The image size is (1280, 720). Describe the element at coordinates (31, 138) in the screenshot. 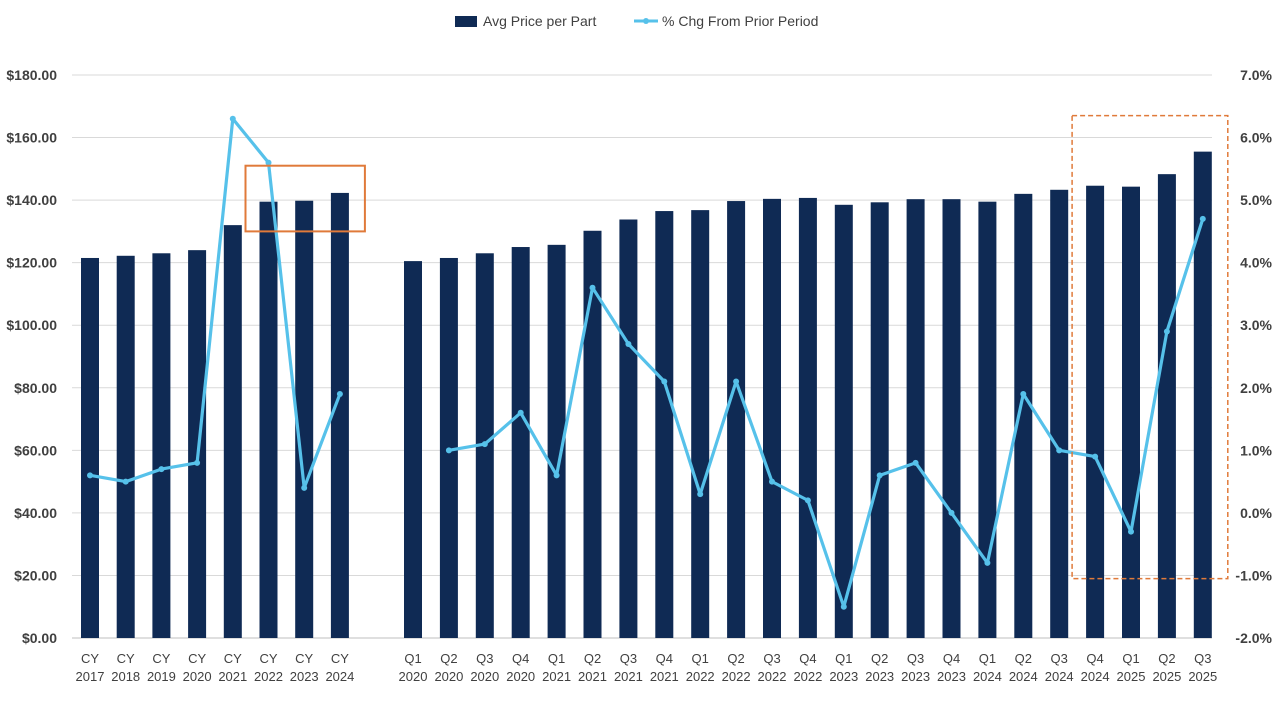

I see `left-tick-label: $160.00` at that location.